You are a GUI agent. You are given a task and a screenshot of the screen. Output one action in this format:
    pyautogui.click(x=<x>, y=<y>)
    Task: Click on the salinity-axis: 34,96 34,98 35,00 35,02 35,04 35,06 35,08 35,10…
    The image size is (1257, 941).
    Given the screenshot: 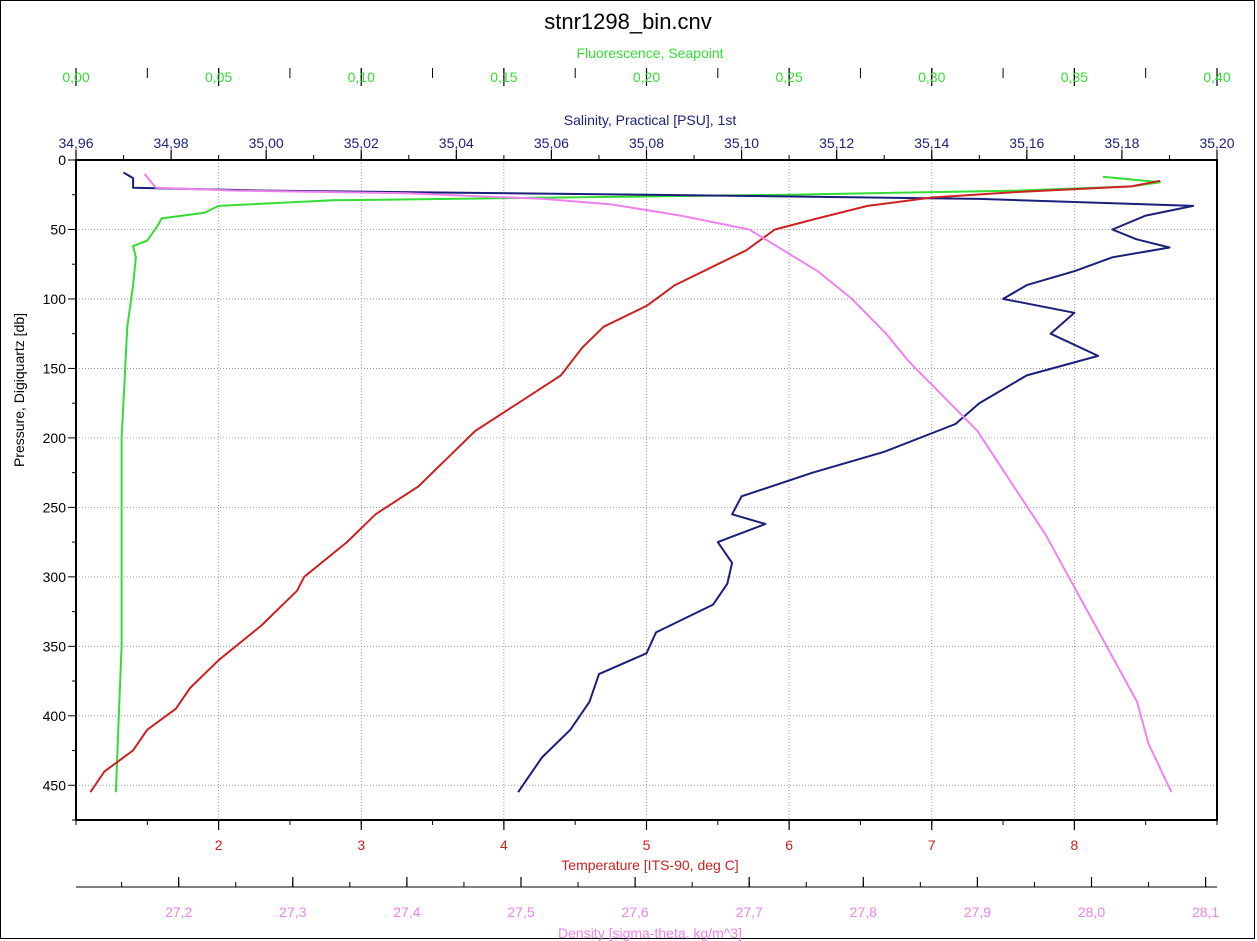 What is the action you would take?
    pyautogui.click(x=646, y=147)
    